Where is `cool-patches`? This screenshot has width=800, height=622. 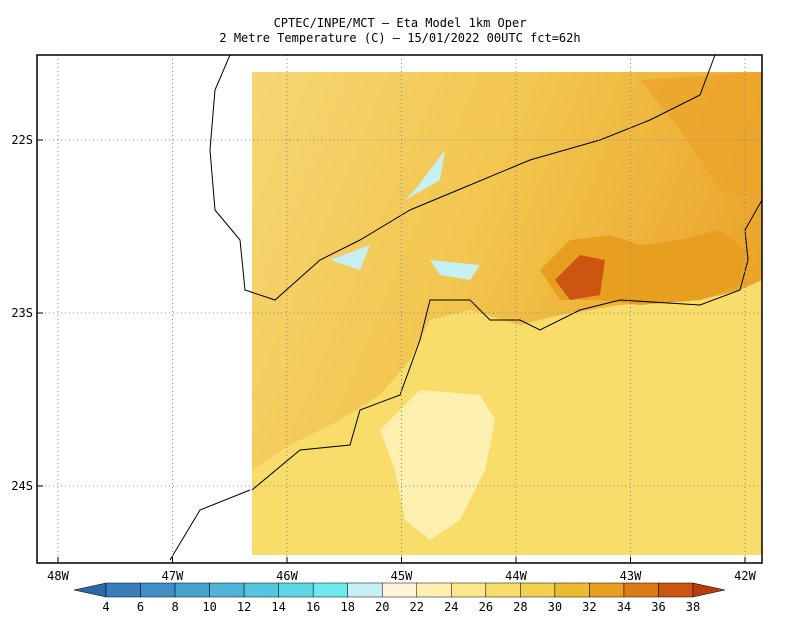 cool-patches is located at coordinates (405, 215).